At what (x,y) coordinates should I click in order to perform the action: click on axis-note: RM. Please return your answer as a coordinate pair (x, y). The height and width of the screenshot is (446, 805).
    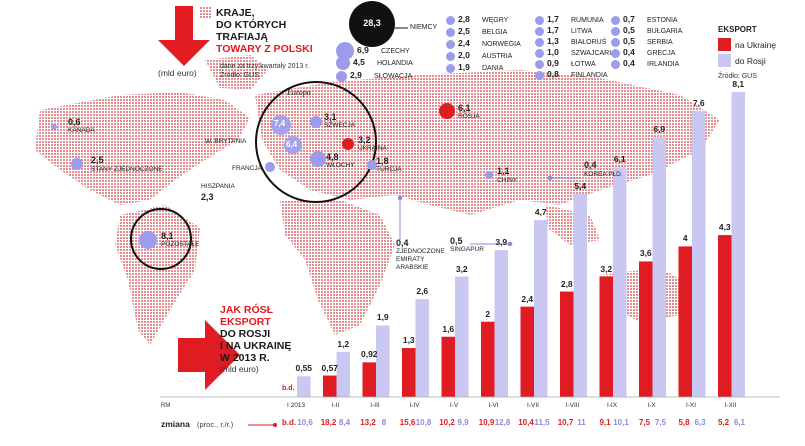
    Looking at the image, I should click on (166, 406).